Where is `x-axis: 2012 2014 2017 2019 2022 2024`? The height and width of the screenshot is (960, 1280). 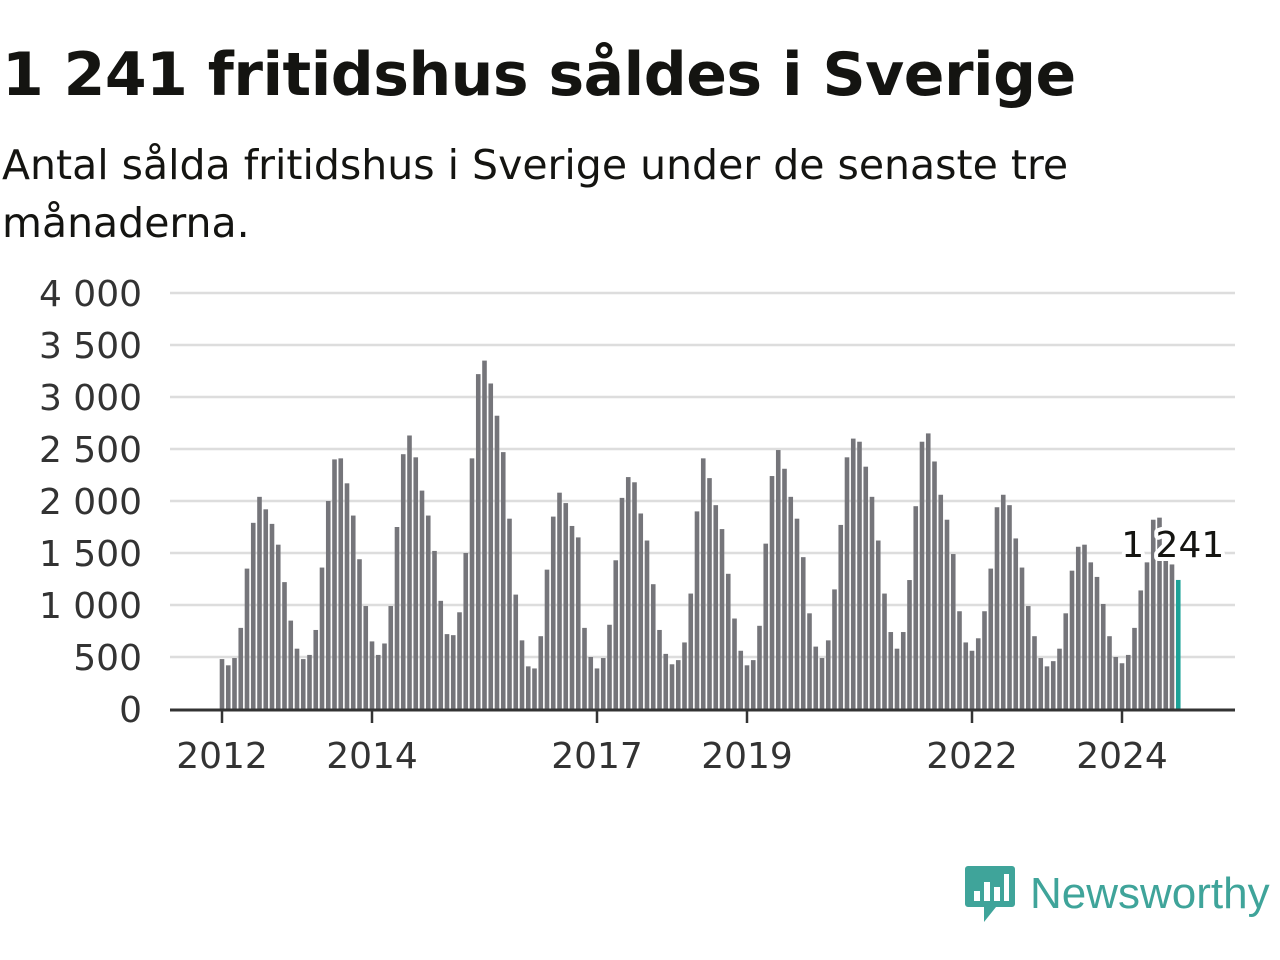
x-axis: 2012 2014 2017 2019 2022 2024 is located at coordinates (702, 742).